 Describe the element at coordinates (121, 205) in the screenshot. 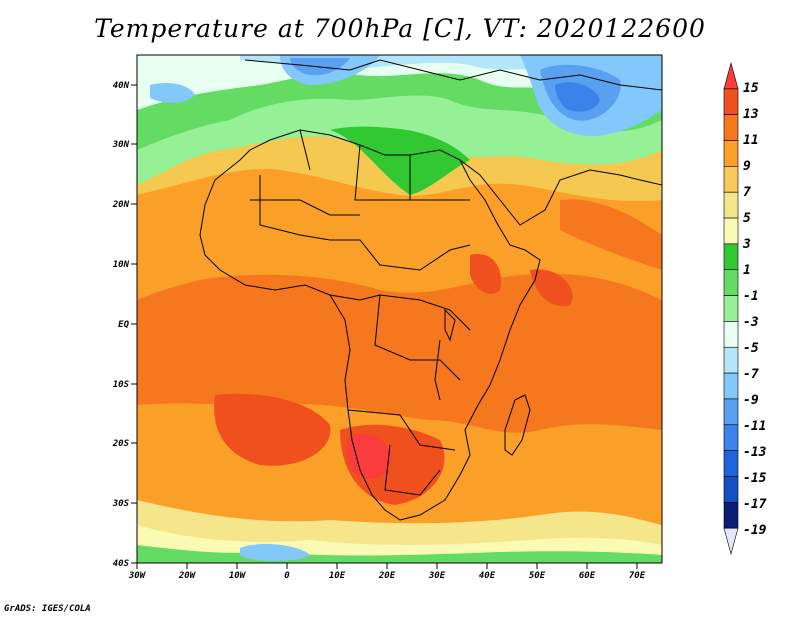

I see `lat-tick-label: 20N` at that location.